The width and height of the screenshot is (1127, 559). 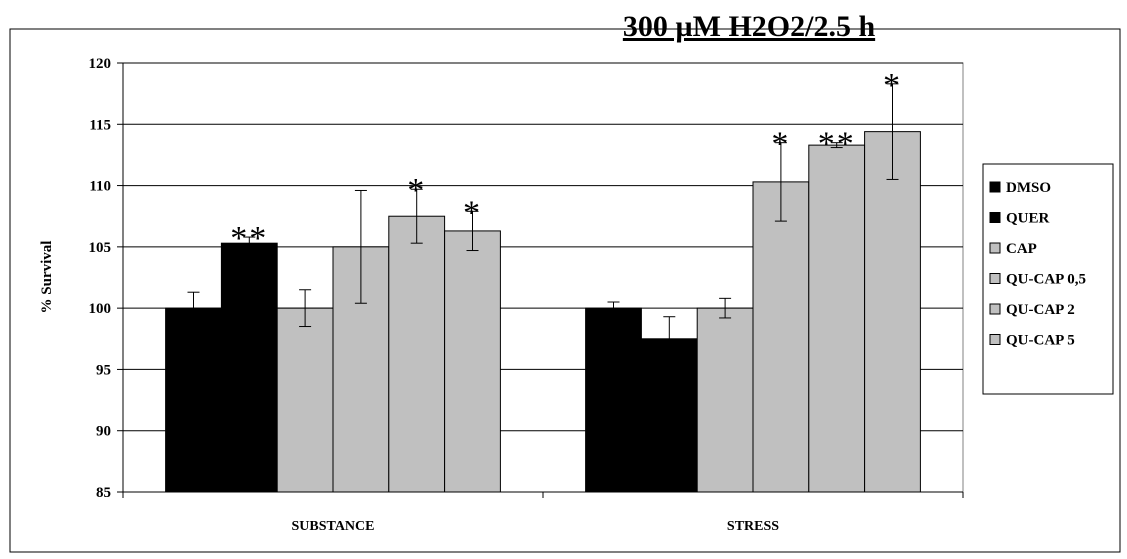 I want to click on y-tick-label: 105, so click(x=100, y=248).